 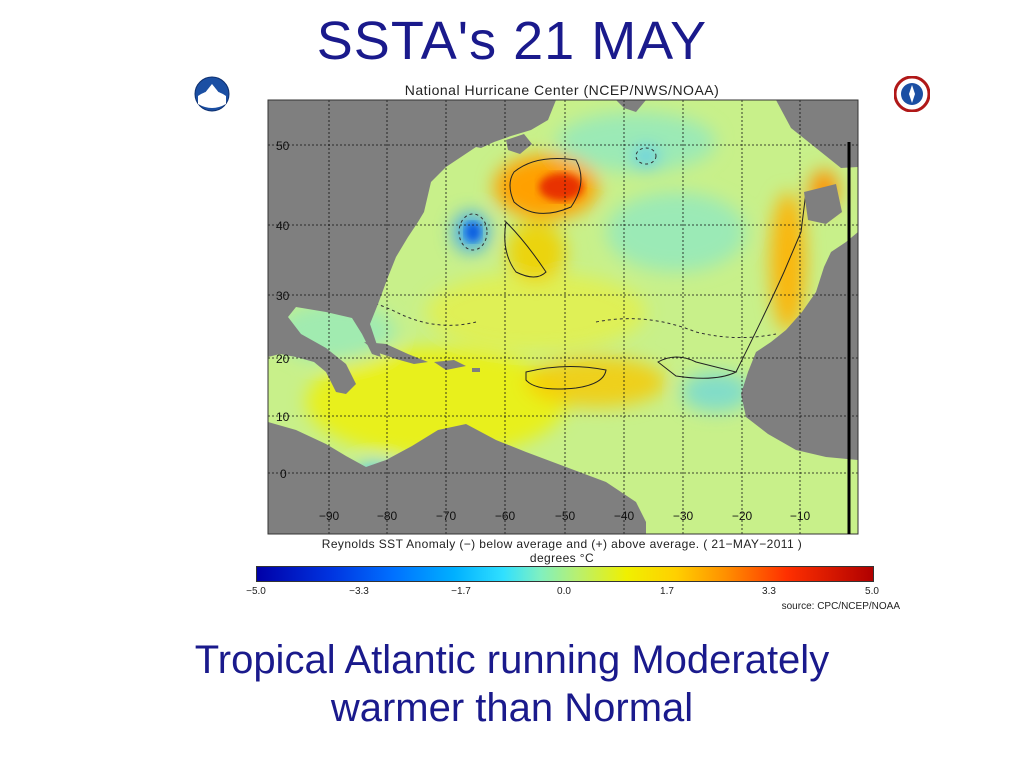 I want to click on lat-label: 50, so click(x=283, y=146).